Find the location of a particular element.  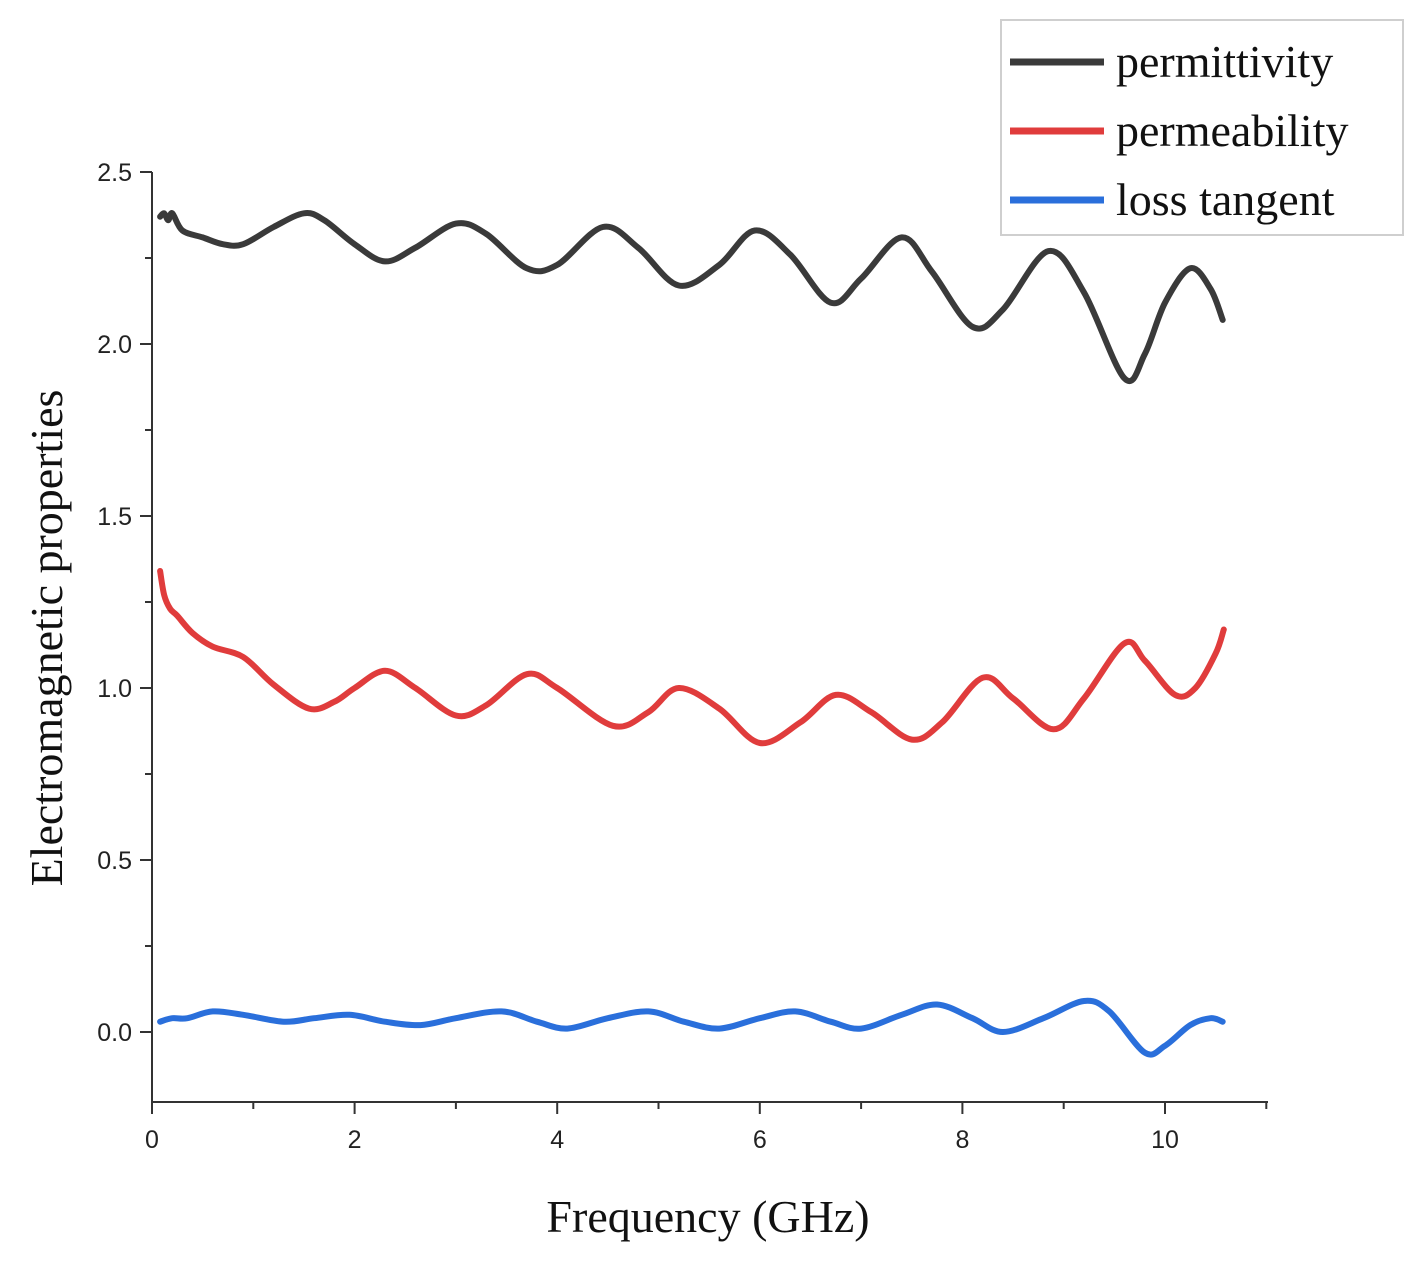

x-tick-label: 10 is located at coordinates (1165, 1140).